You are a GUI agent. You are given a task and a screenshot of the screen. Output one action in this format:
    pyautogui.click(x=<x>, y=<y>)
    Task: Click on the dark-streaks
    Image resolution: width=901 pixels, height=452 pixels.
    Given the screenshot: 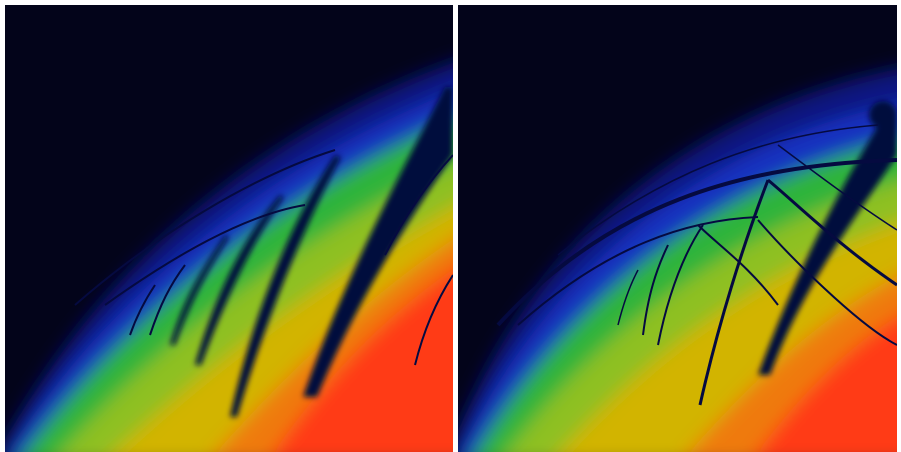 What is the action you would take?
    pyautogui.click(x=827, y=238)
    